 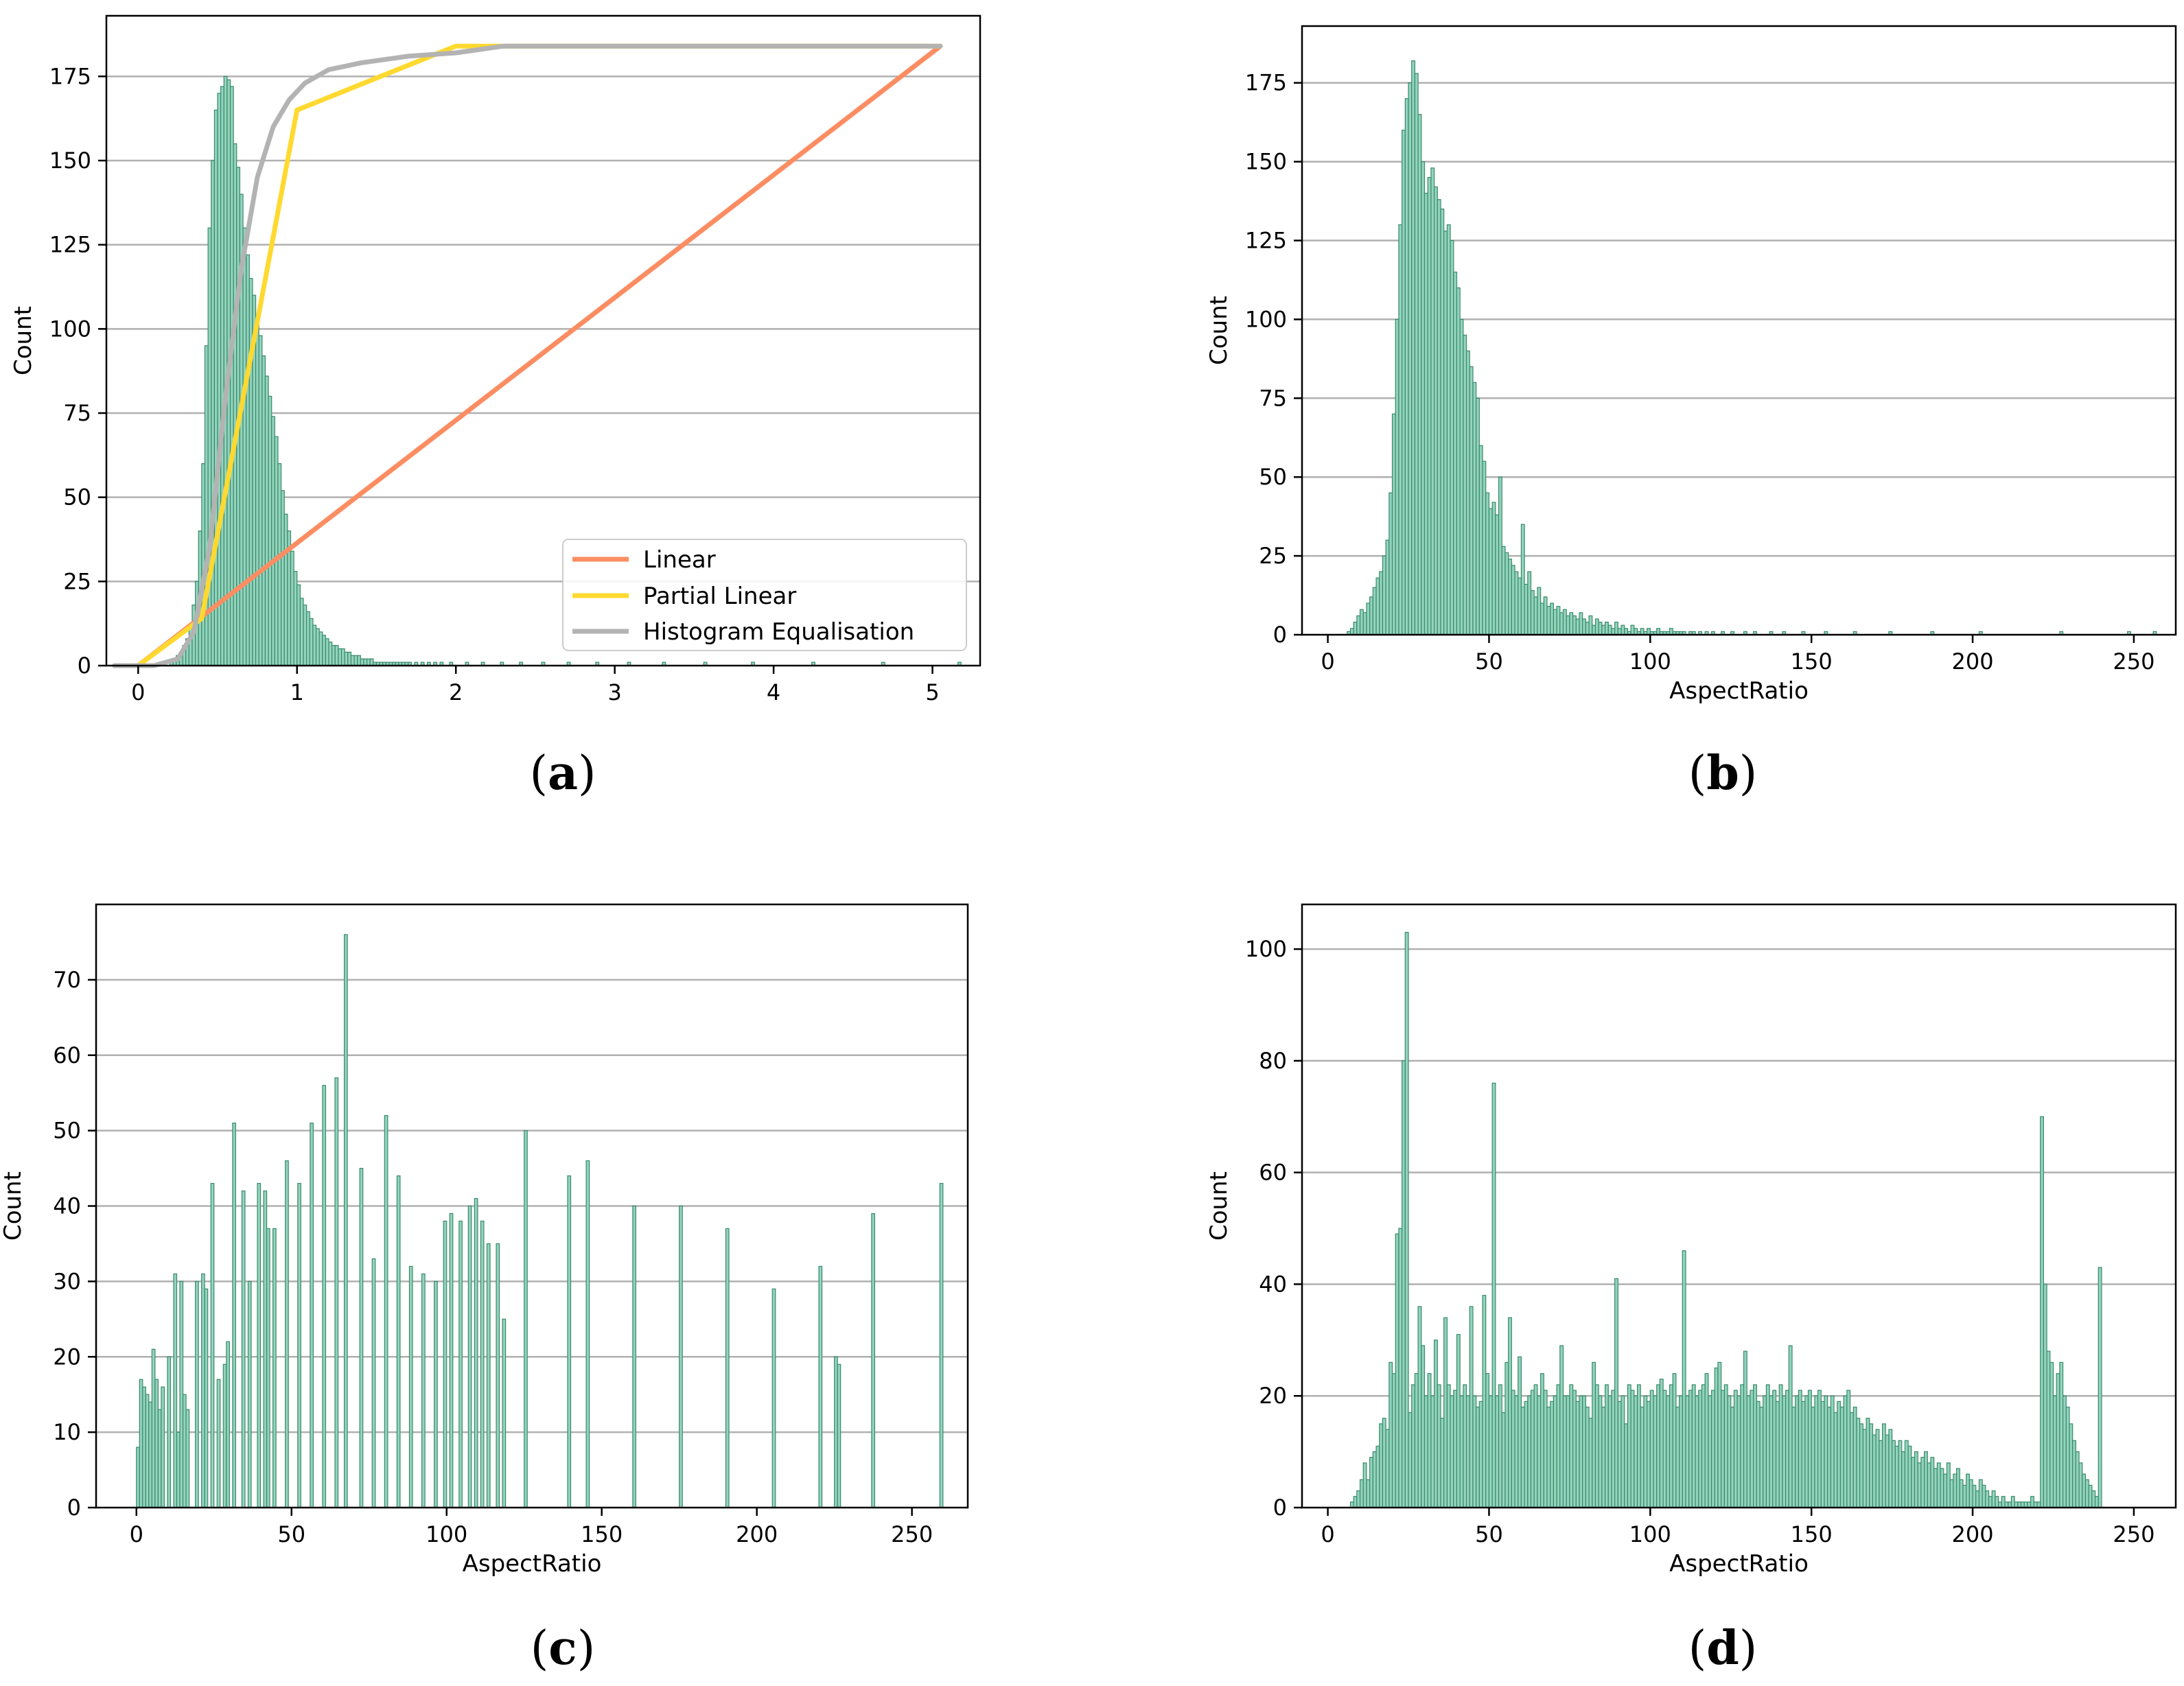 I want to click on x-tick-label: 5, so click(x=932, y=692).